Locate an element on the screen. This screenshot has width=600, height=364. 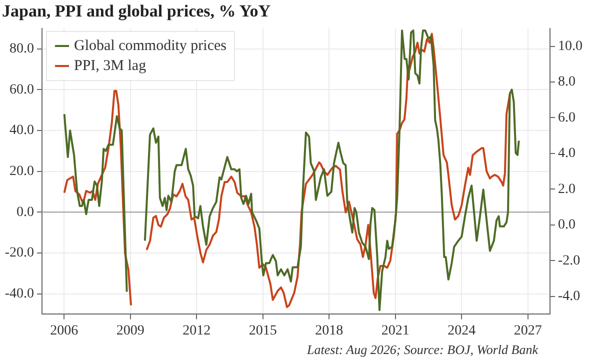
y-tick-label: 0.0 is located at coordinates (25, 212).